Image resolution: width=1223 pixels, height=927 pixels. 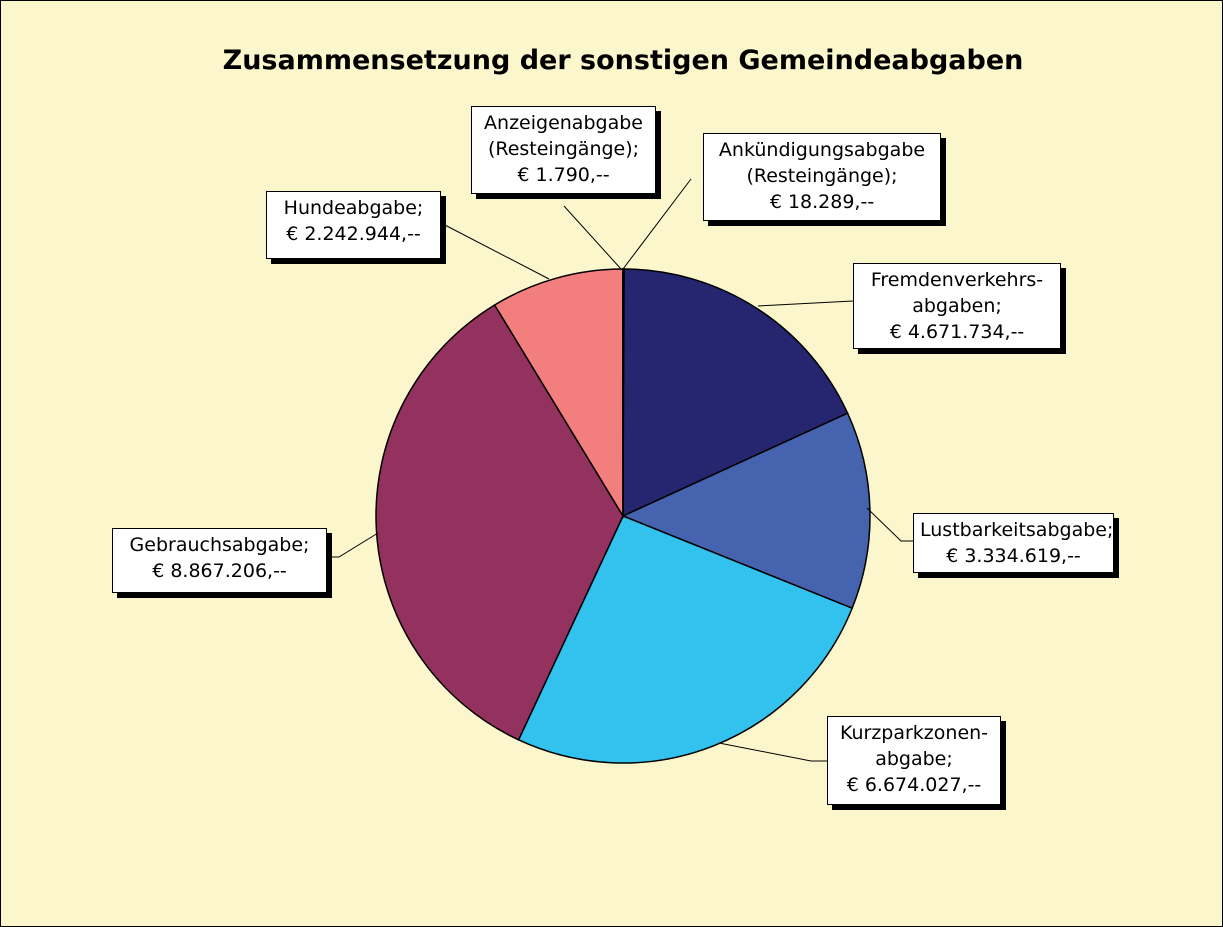 I want to click on label-category: Fremdenverkehrs- abgaben;, so click(x=957, y=293).